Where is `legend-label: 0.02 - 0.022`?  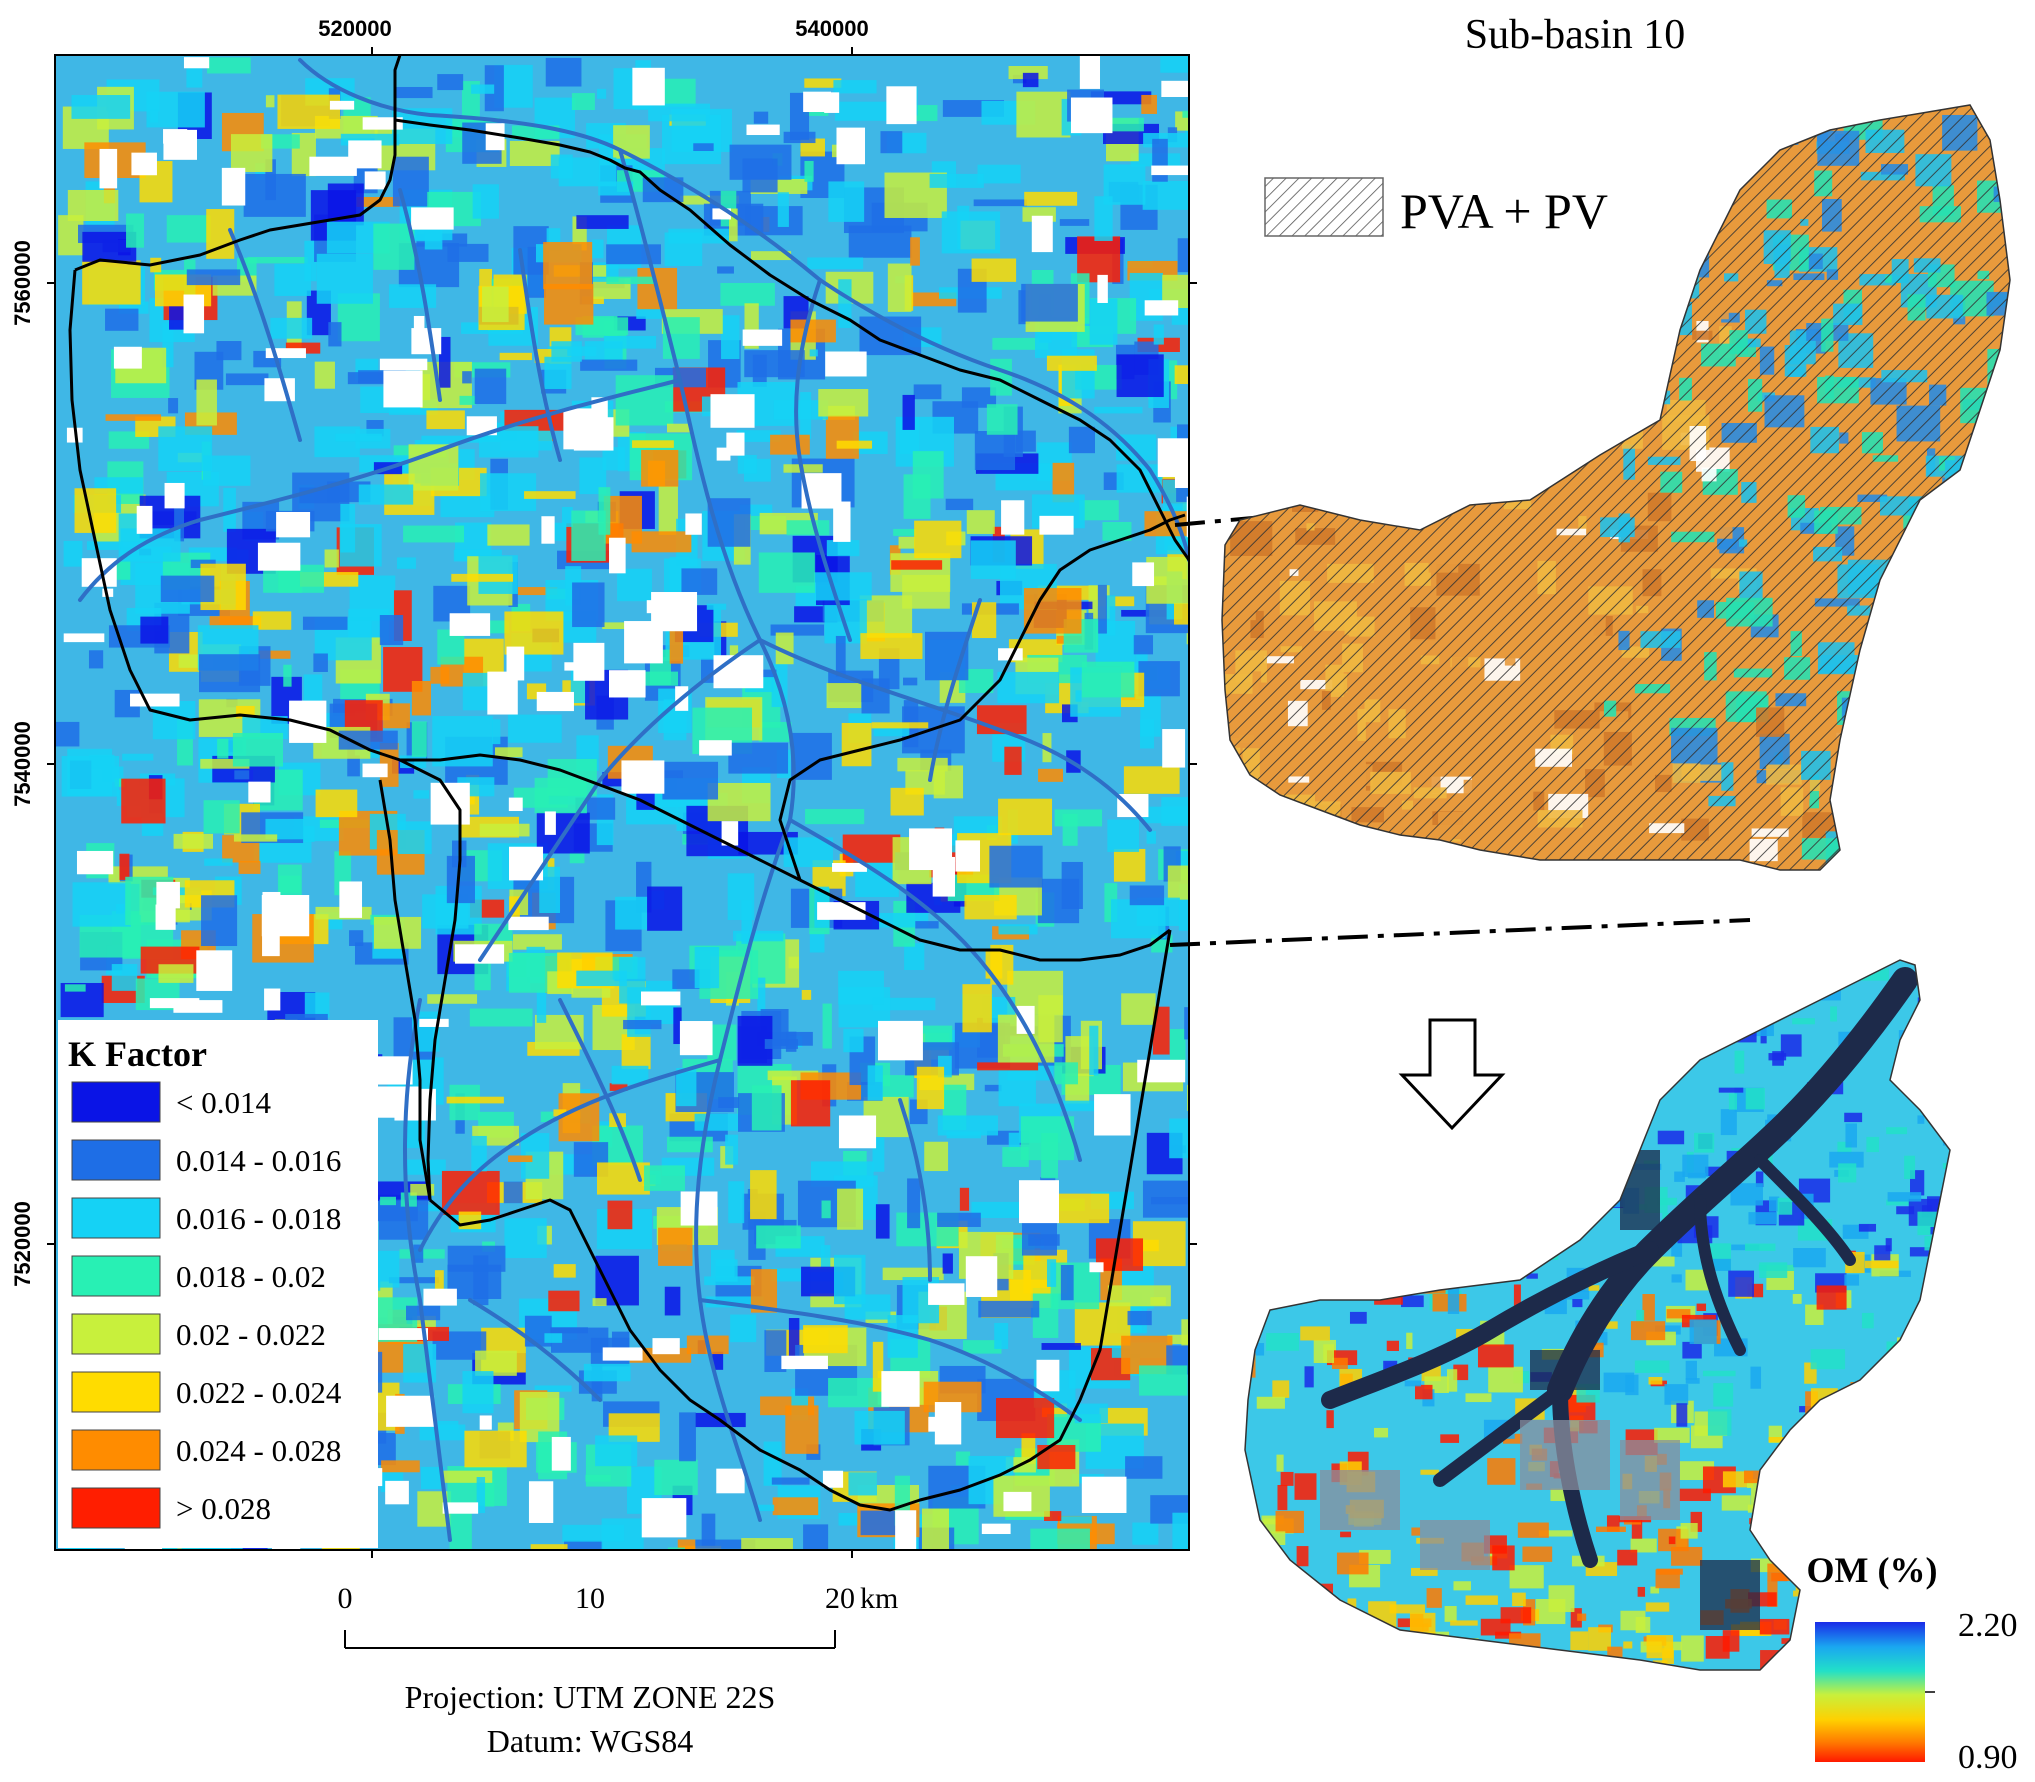
legend-label: 0.02 - 0.022 is located at coordinates (251, 1334).